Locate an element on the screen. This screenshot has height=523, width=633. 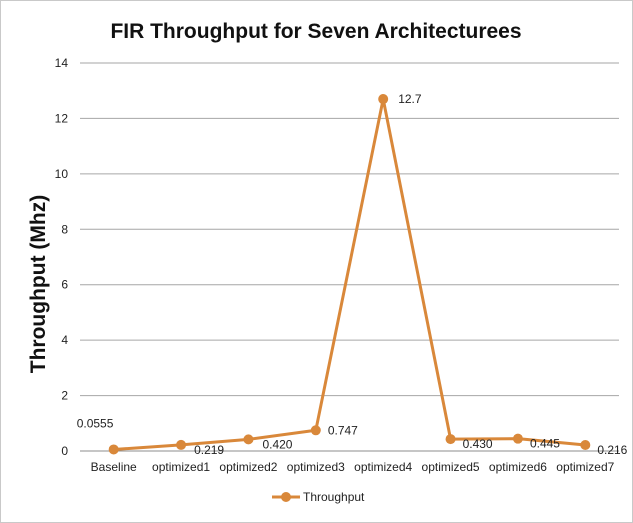
data-label: 12.7 is located at coordinates (410, 99).